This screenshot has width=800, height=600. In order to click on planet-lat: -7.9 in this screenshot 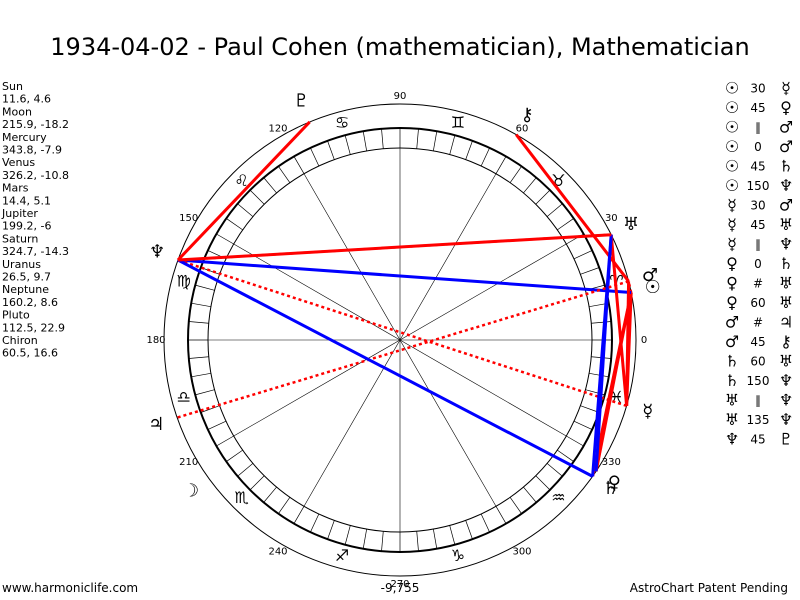, I will do `click(51, 150)`.